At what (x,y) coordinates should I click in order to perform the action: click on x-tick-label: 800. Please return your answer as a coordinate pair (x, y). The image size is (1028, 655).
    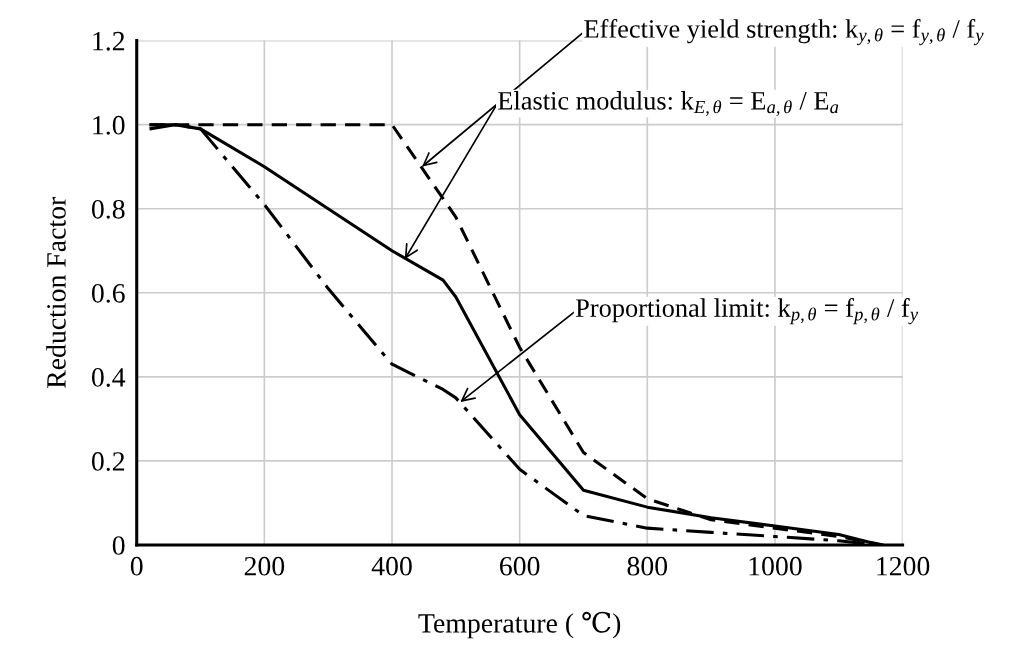
    Looking at the image, I should click on (647, 566).